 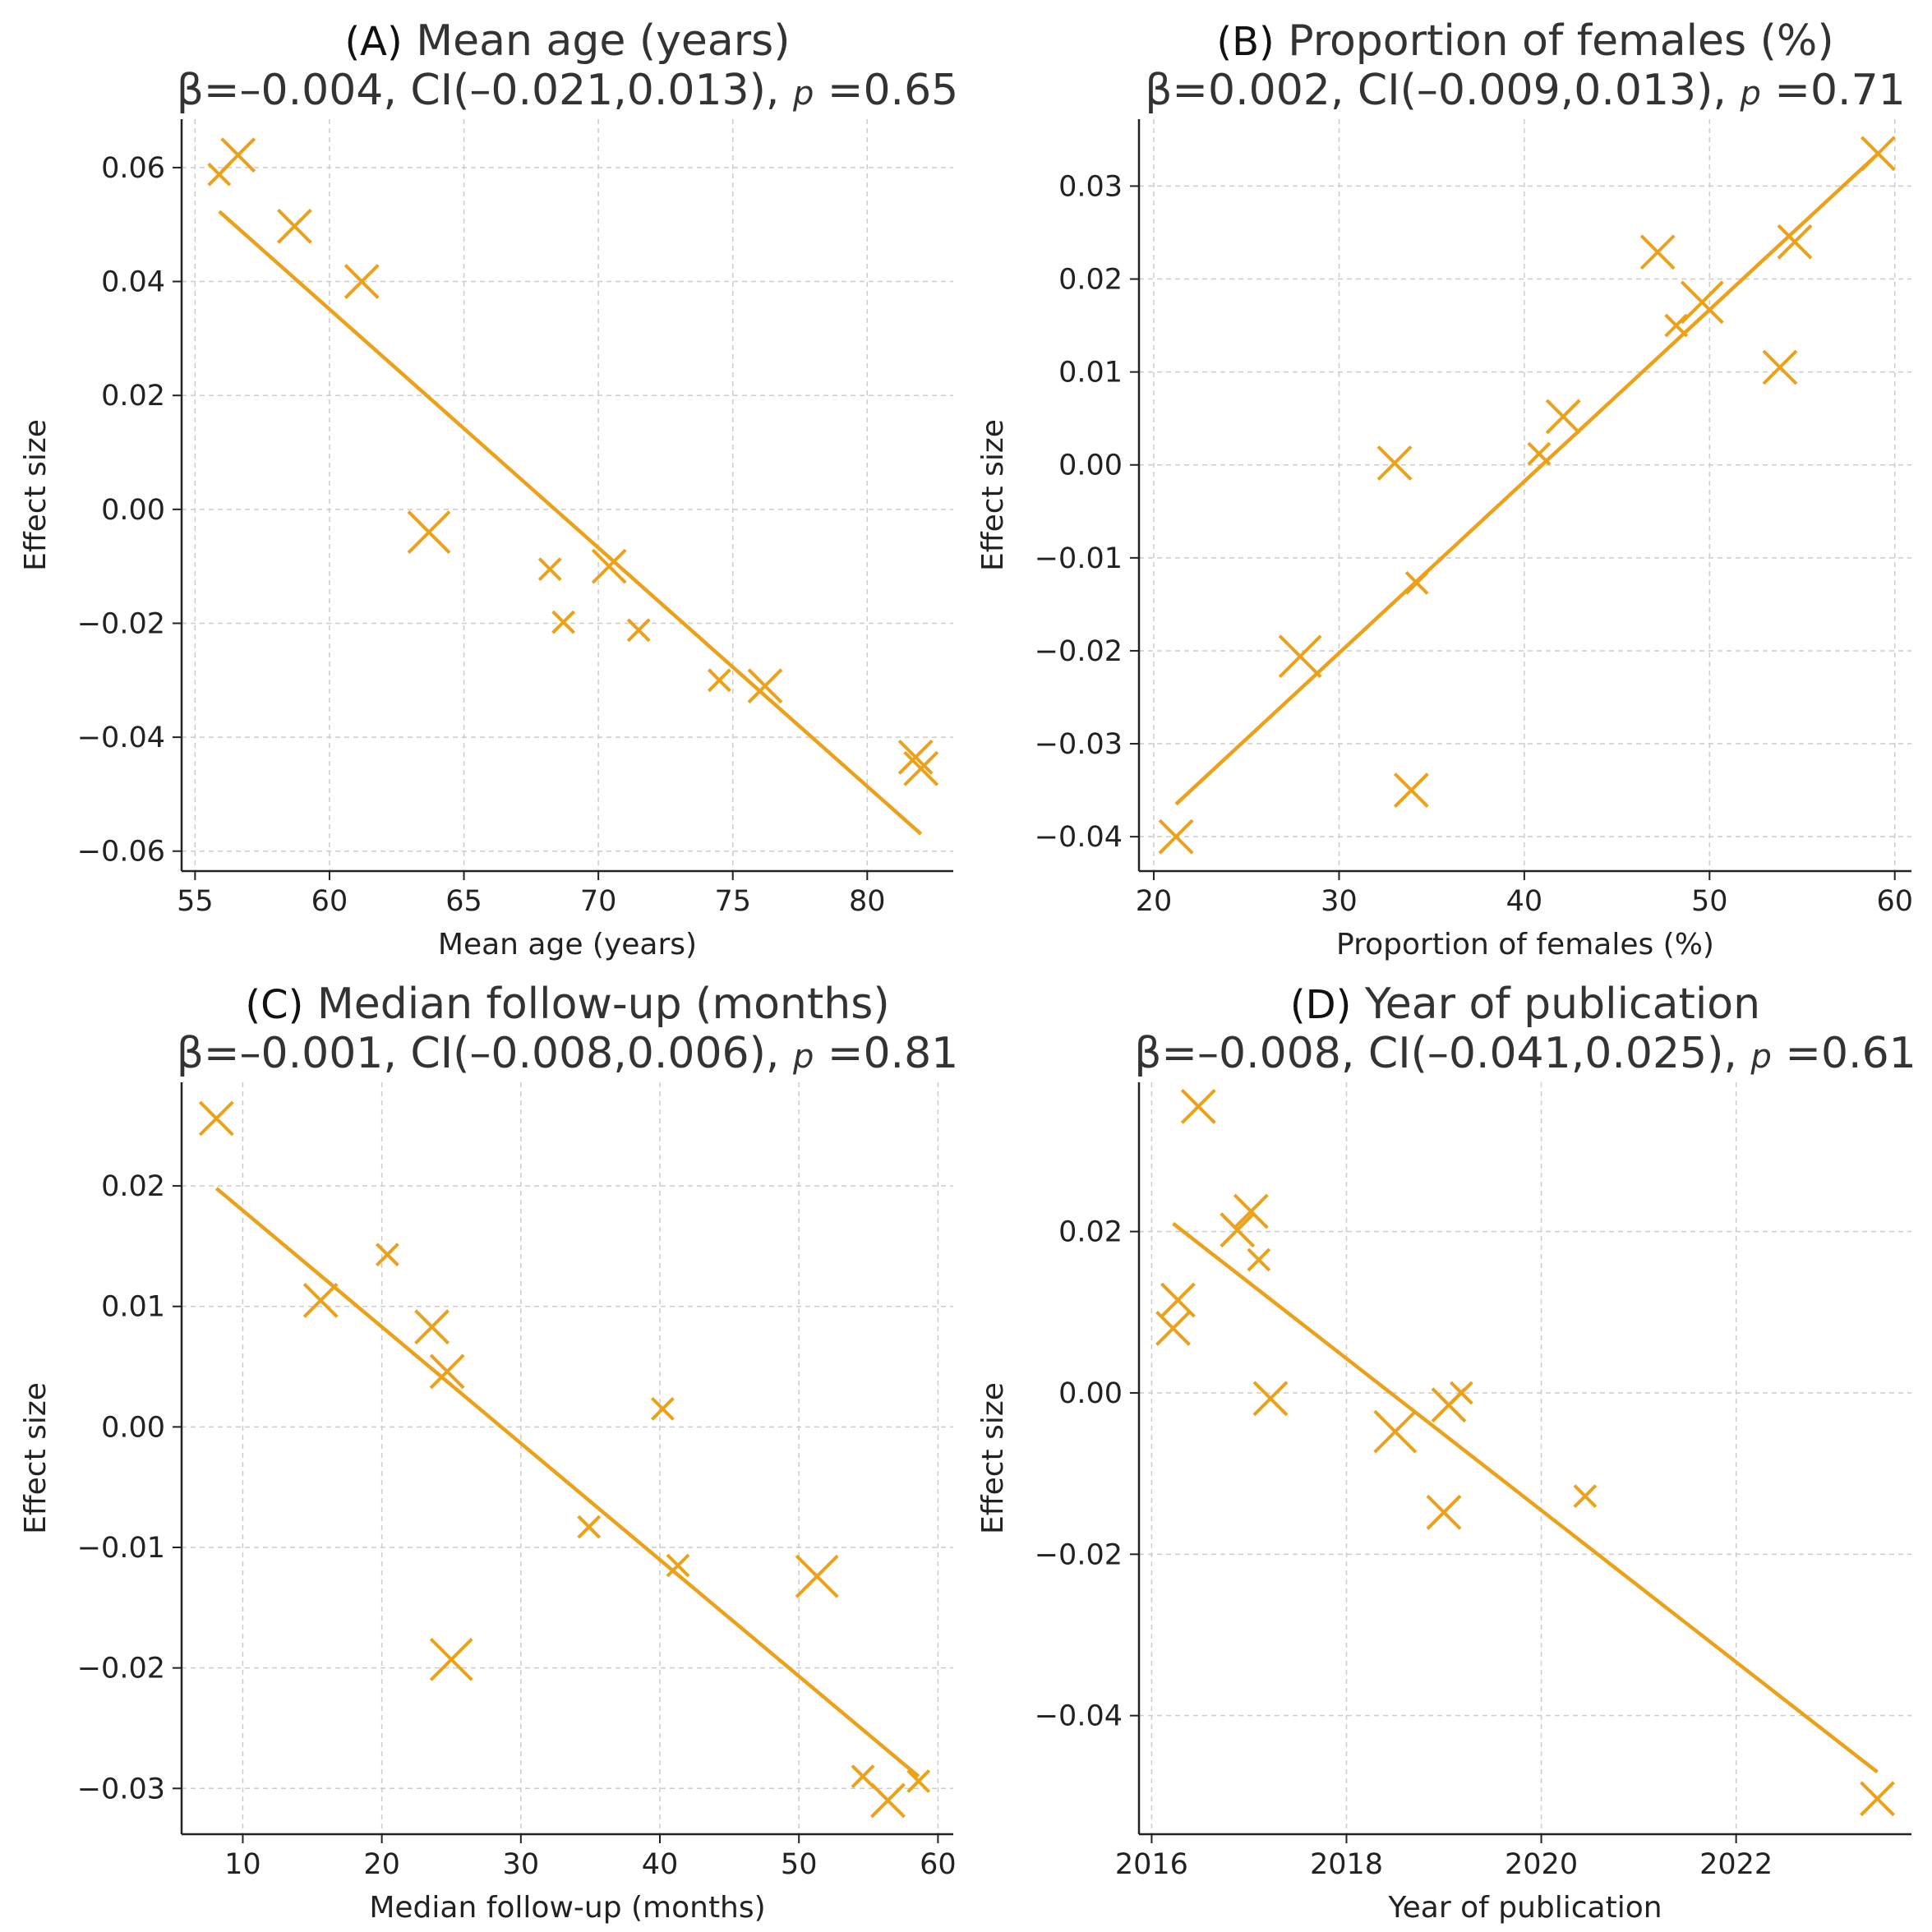 I want to click on panel-letter: (D), so click(x=1321, y=1005).